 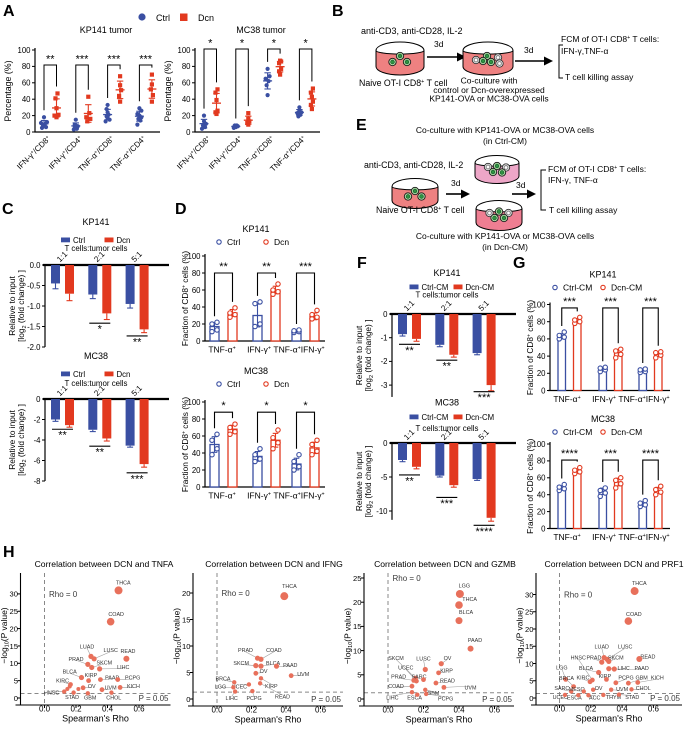 What do you see at coordinates (405, 669) in the screenshot?
I see `svg-text: UCEC` at bounding box center [405, 669].